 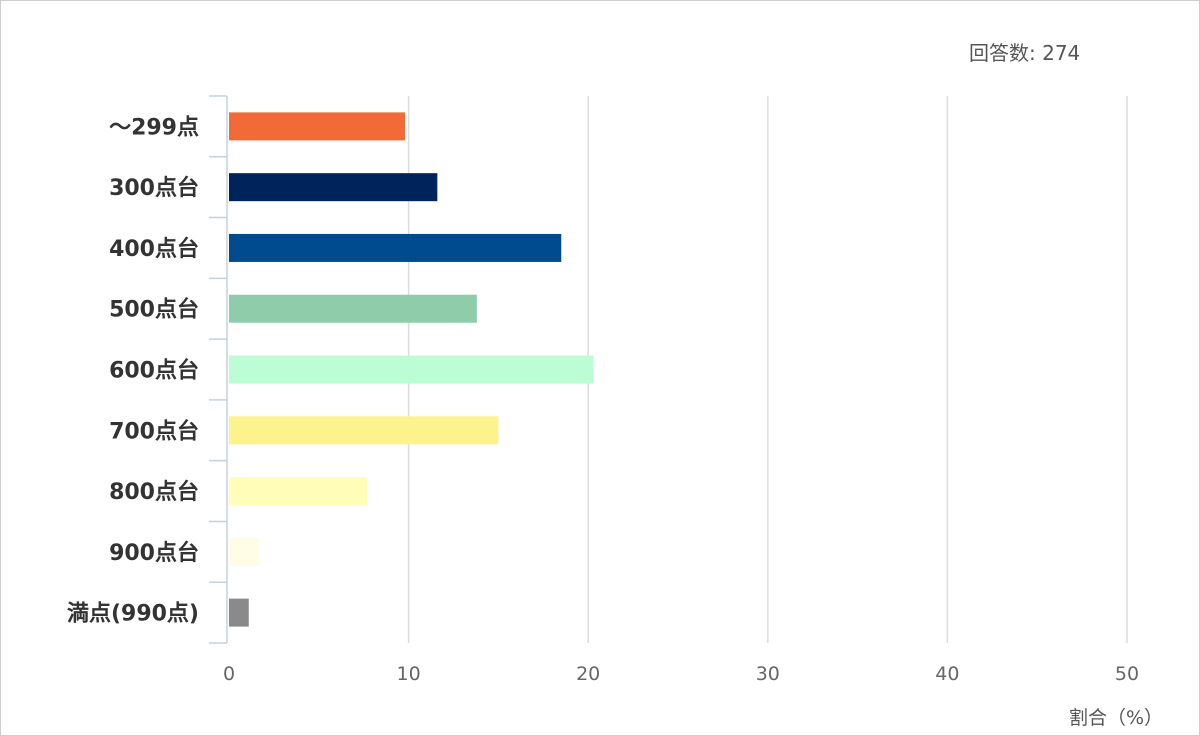 I want to click on x-tick-label: 0, so click(x=229, y=674).